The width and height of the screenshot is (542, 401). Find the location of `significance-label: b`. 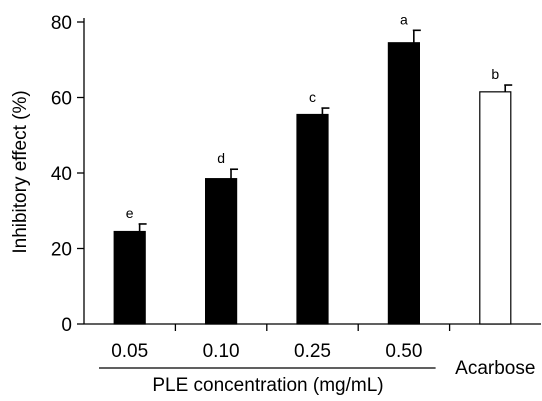

significance-label: b is located at coordinates (495, 74).